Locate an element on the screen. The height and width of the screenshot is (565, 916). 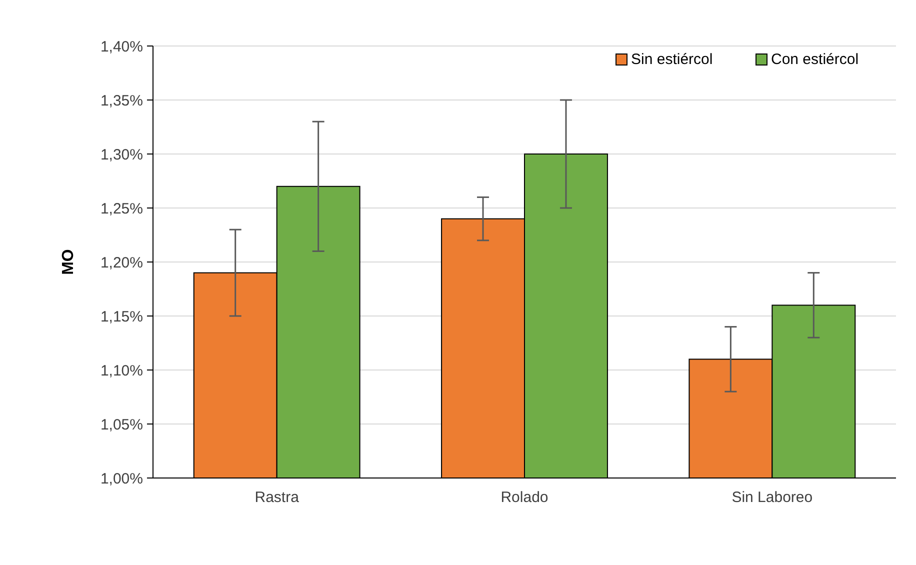
x-tick-label: Sin Laboreo is located at coordinates (772, 497).